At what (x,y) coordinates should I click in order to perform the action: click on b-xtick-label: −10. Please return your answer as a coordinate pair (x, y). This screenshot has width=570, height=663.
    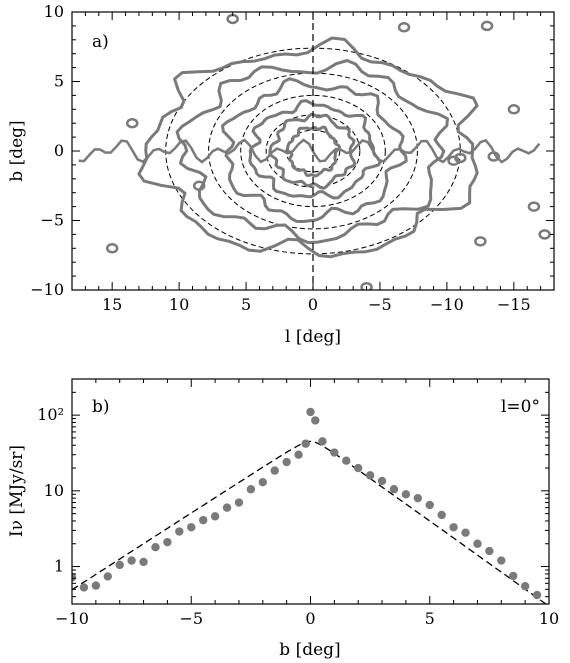
    Looking at the image, I should click on (72, 618).